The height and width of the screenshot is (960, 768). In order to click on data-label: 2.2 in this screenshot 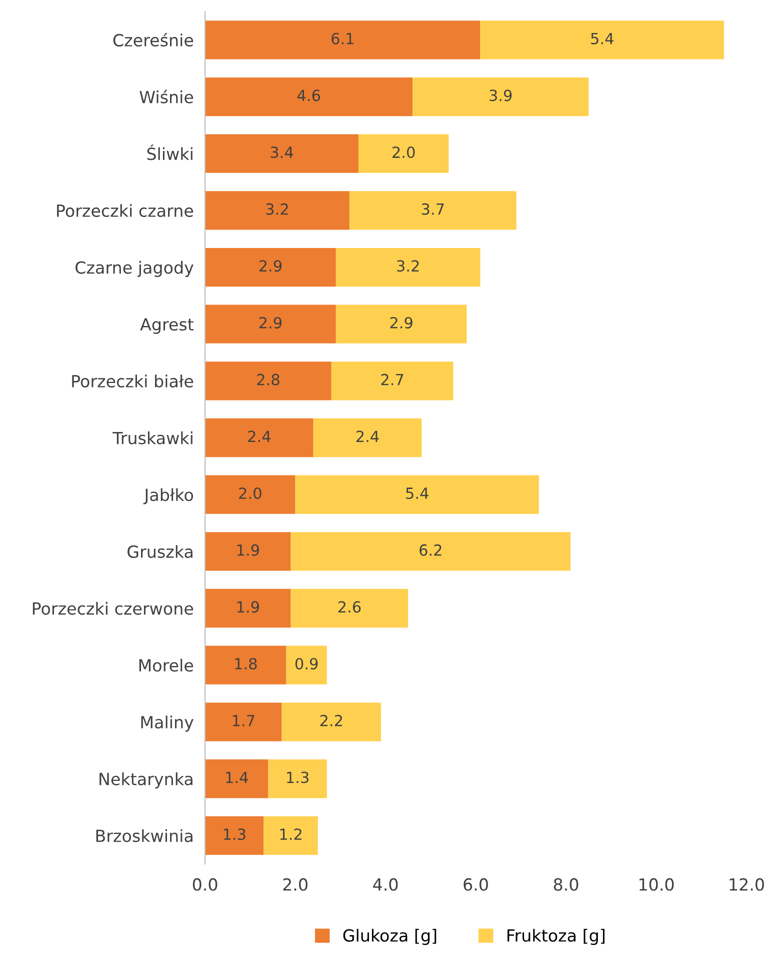, I will do `click(331, 720)`.